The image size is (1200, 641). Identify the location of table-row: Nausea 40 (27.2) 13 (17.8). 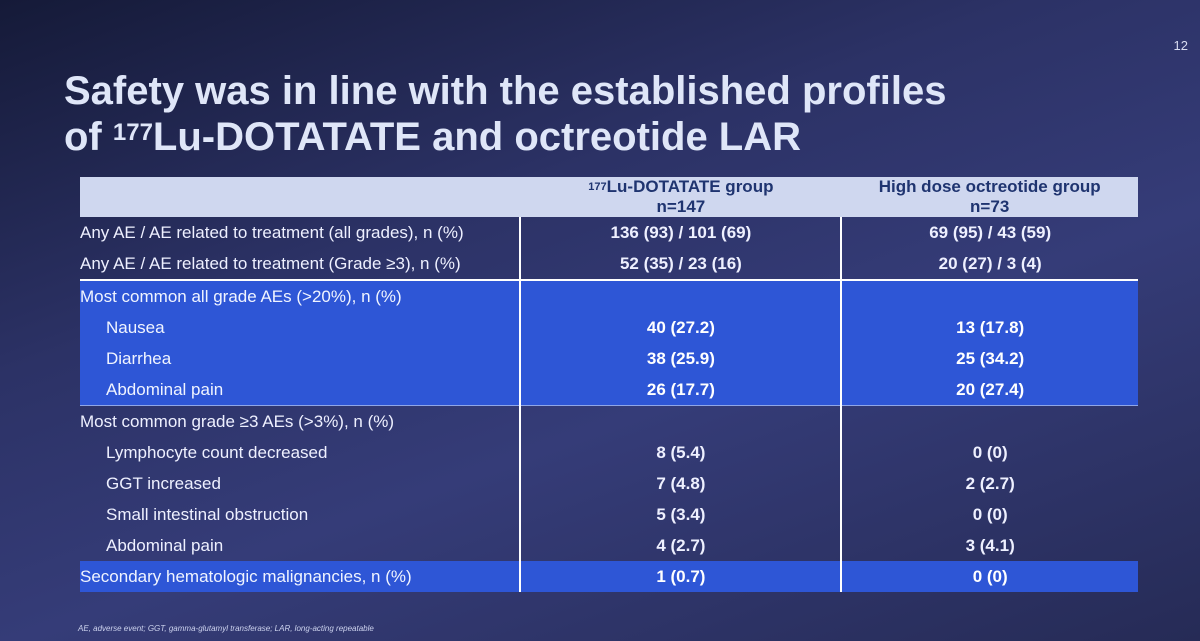
(609, 327).